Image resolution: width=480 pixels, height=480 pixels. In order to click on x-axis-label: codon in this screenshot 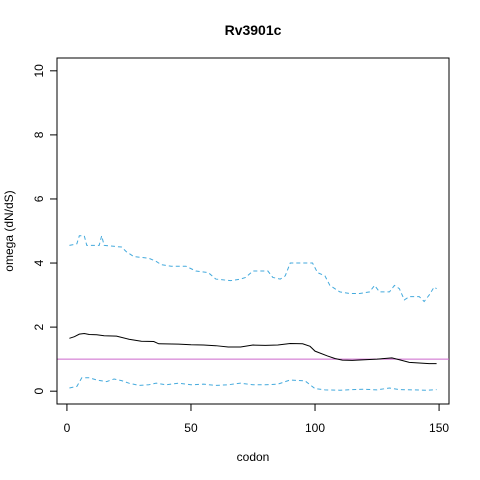, I will do `click(253, 457)`.